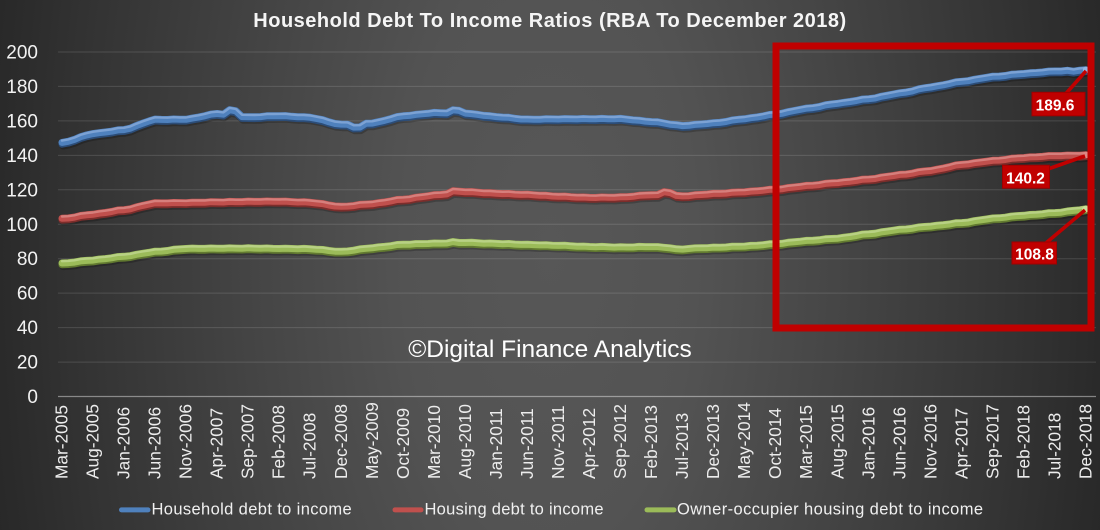  I want to click on svg-text: Apr-2017, so click(961, 443).